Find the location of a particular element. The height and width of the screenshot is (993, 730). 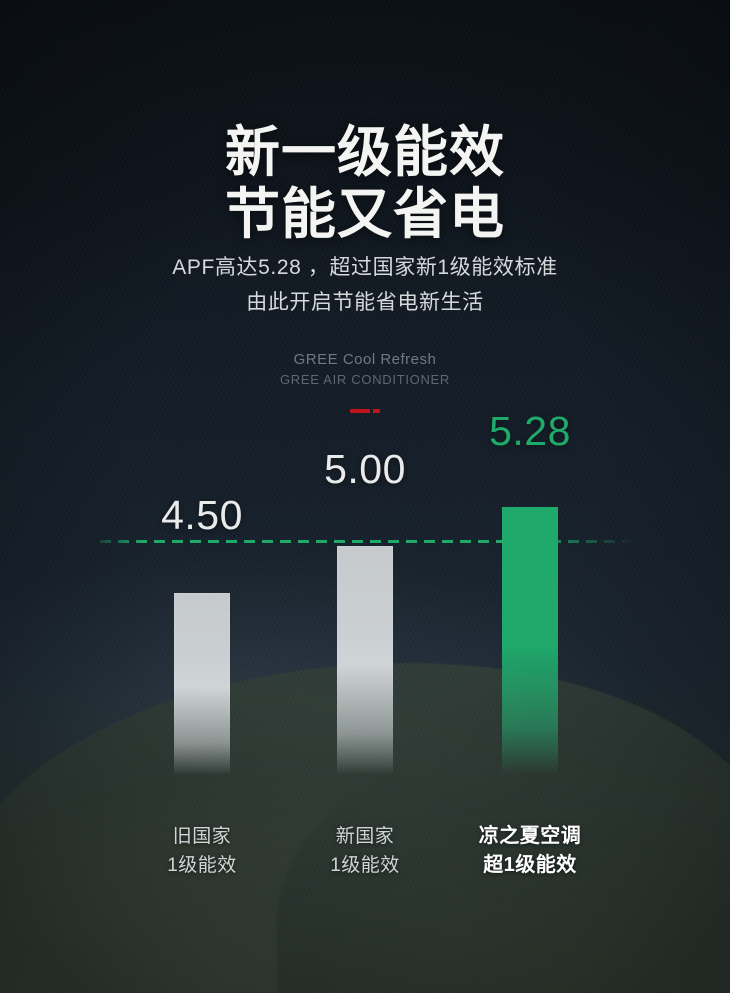

red-divider-rule is located at coordinates (365, 411).